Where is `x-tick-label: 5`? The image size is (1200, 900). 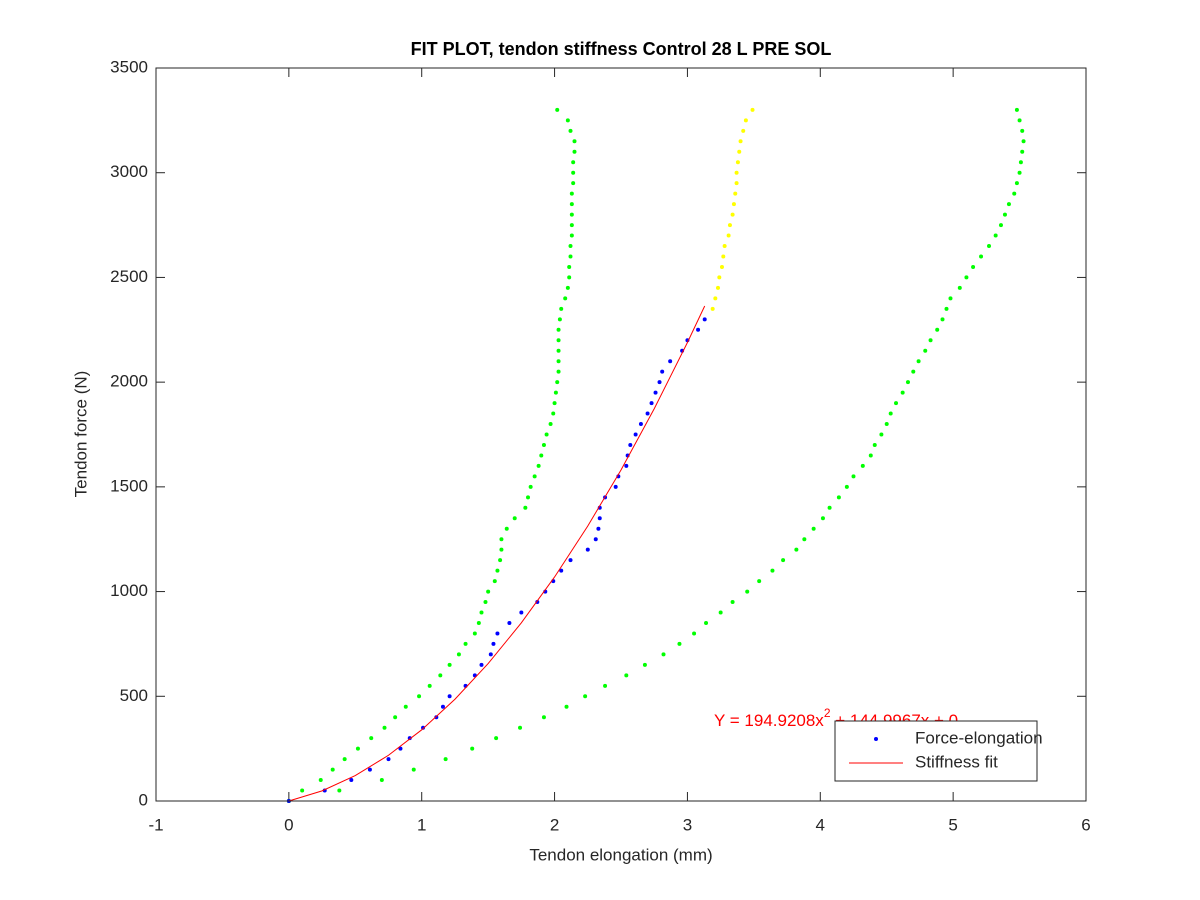 x-tick-label: 5 is located at coordinates (952, 824).